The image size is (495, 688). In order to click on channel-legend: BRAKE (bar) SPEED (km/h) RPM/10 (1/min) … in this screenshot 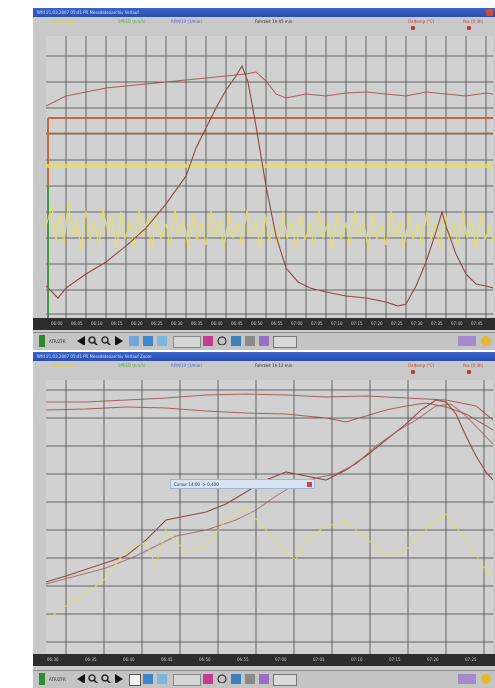, I will do `click(264, 26)`.